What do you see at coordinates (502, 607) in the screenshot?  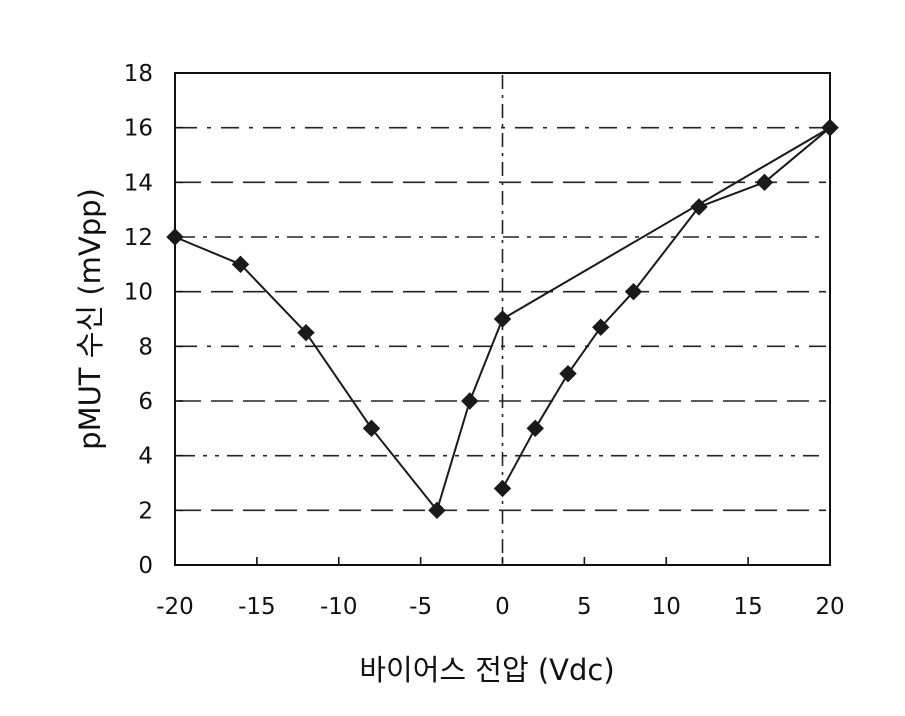 I see `x-tick-label: 0` at bounding box center [502, 607].